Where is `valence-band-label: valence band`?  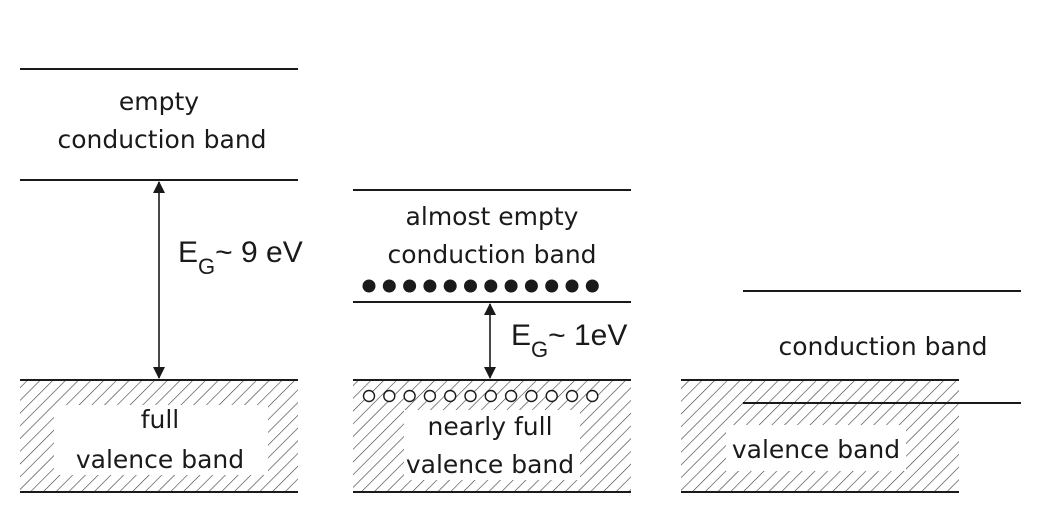
valence-band-label: valence band is located at coordinates (816, 449).